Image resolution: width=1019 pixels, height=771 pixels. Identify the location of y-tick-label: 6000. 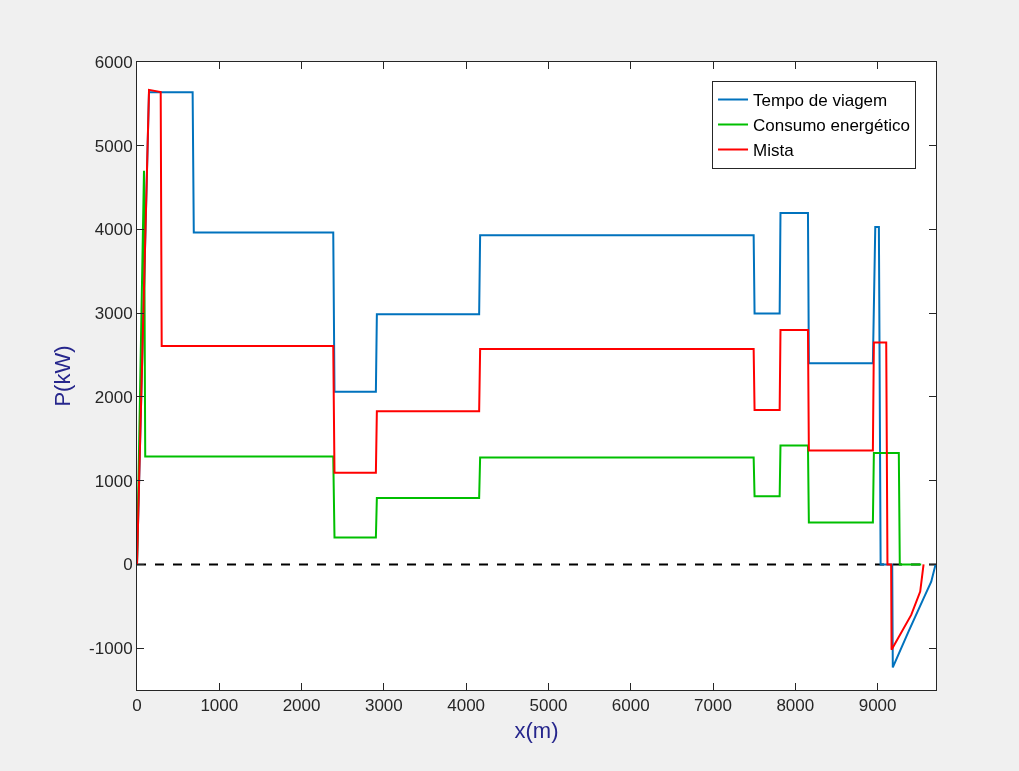
(113, 62).